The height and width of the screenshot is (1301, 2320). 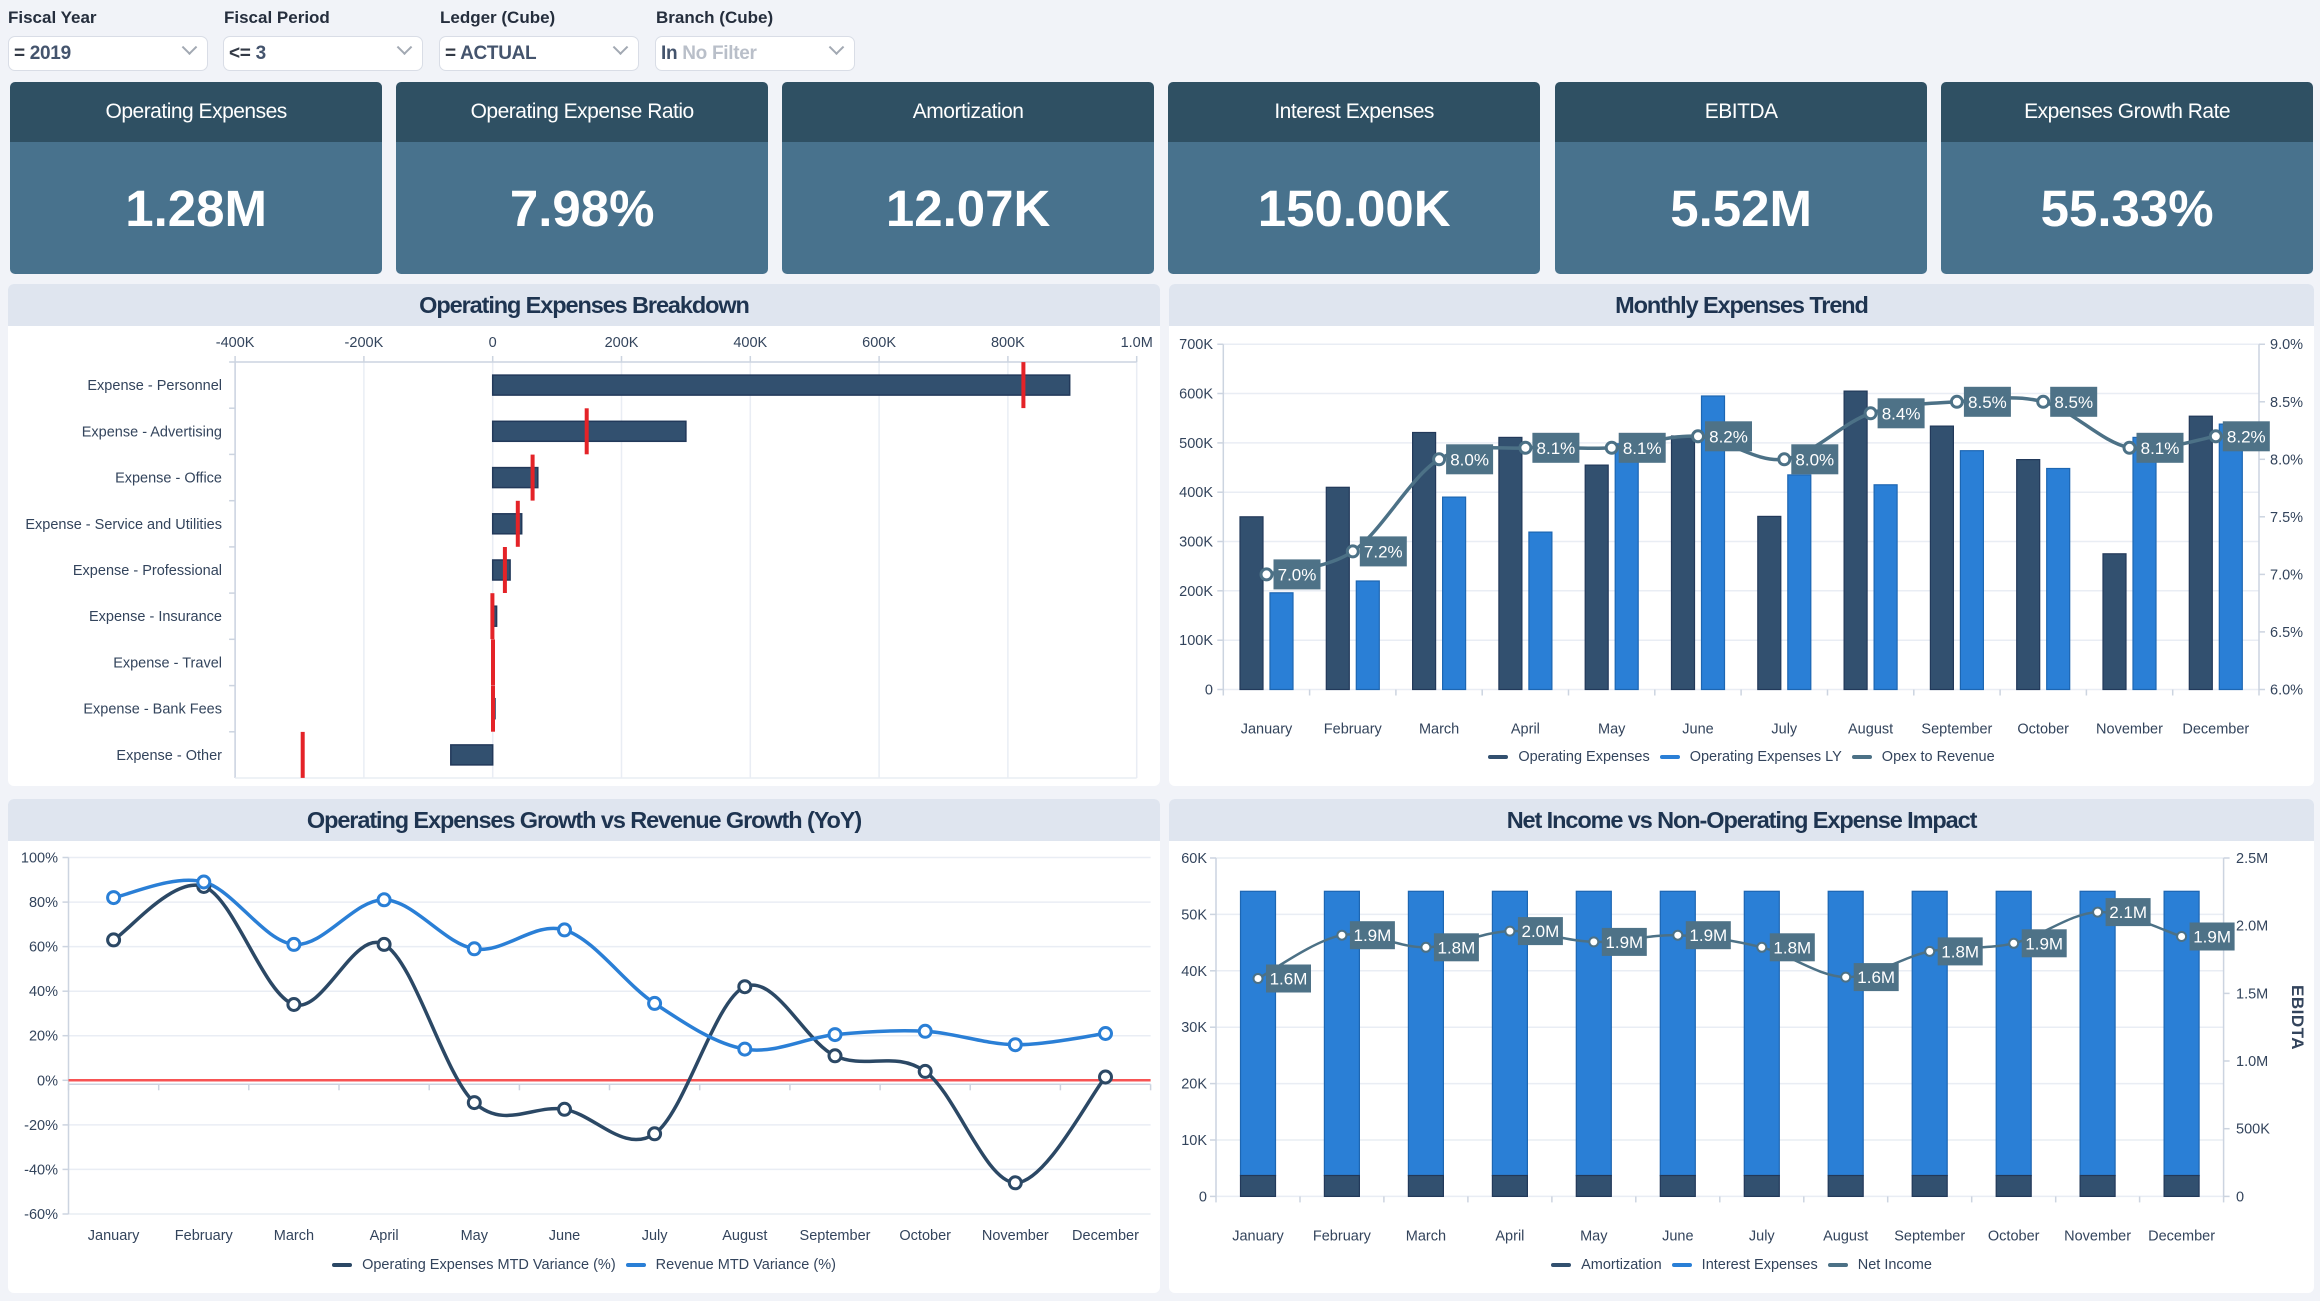 I want to click on svg-text: 80%, so click(x=43, y=903).